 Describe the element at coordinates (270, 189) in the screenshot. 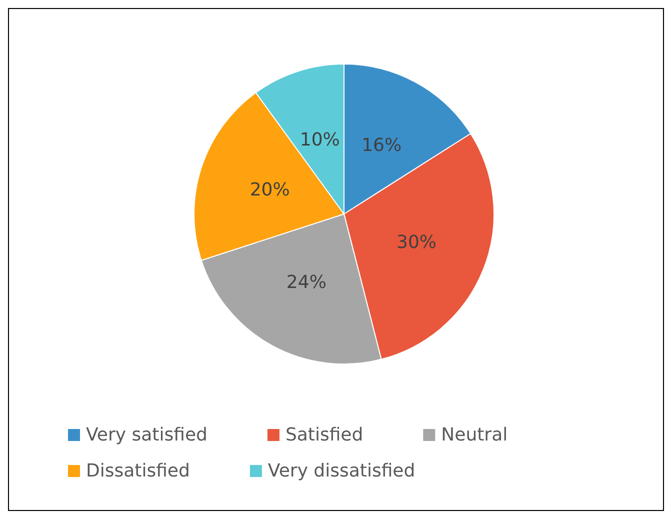

I see `data-label: 20%` at that location.